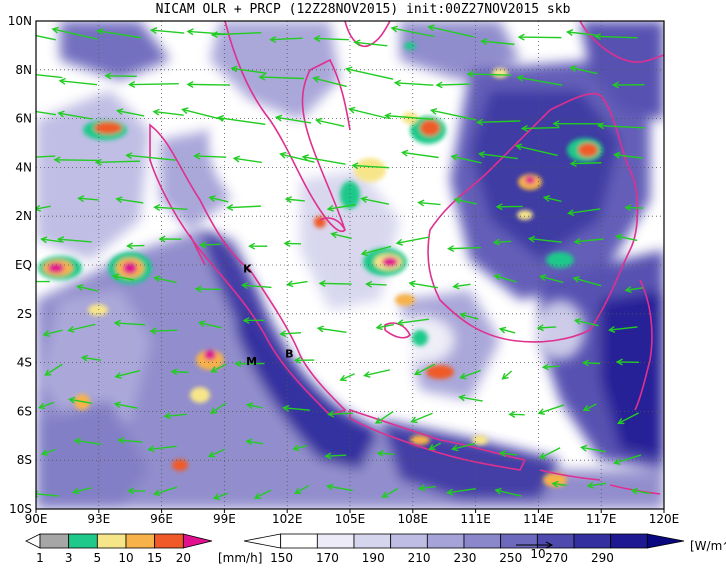 The image size is (726, 571). Describe the element at coordinates (24, 314) in the screenshot. I see `y-tick-label: 2S` at that location.